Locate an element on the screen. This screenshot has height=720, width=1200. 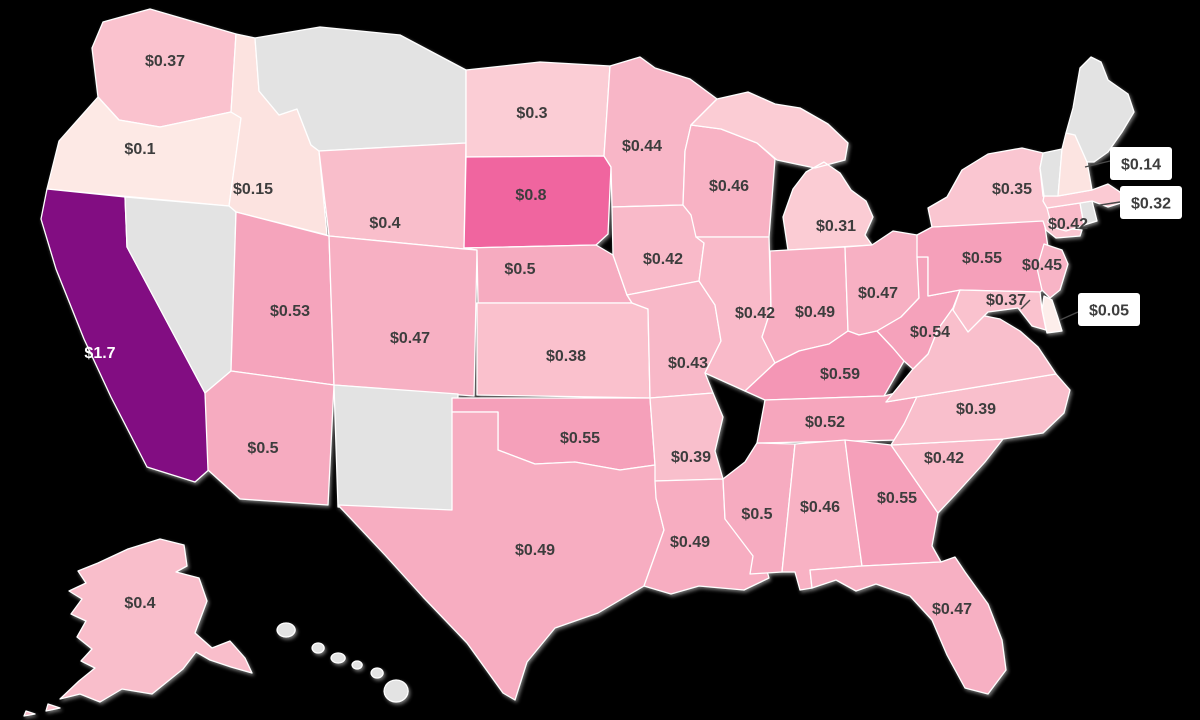
state-ME is located at coordinates (1100, 109).